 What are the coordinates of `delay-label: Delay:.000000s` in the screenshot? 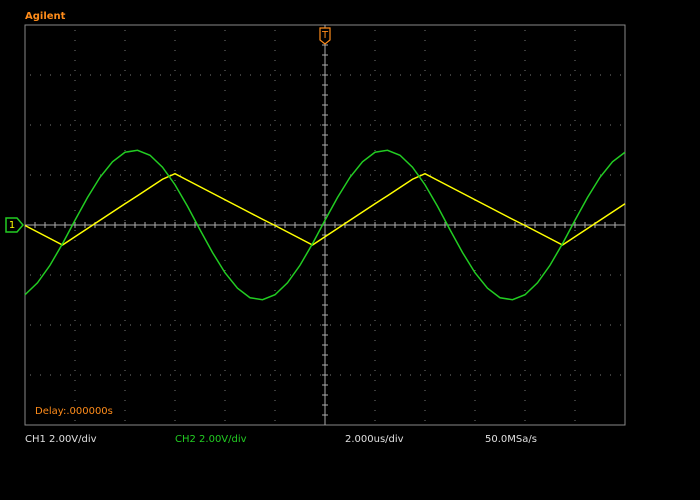 It's located at (74, 411).